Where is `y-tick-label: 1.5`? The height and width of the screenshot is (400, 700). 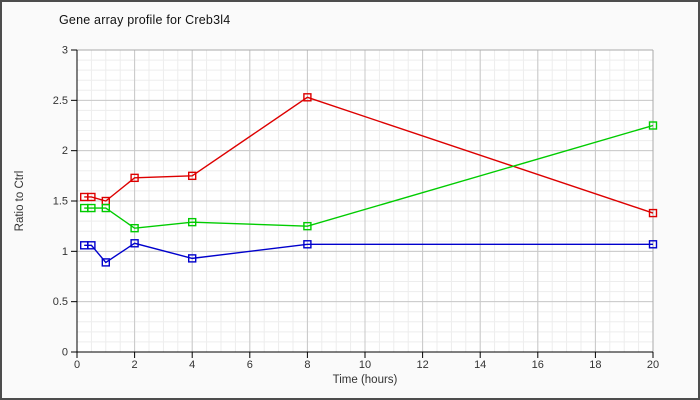 y-tick-label: 1.5 is located at coordinates (60, 202).